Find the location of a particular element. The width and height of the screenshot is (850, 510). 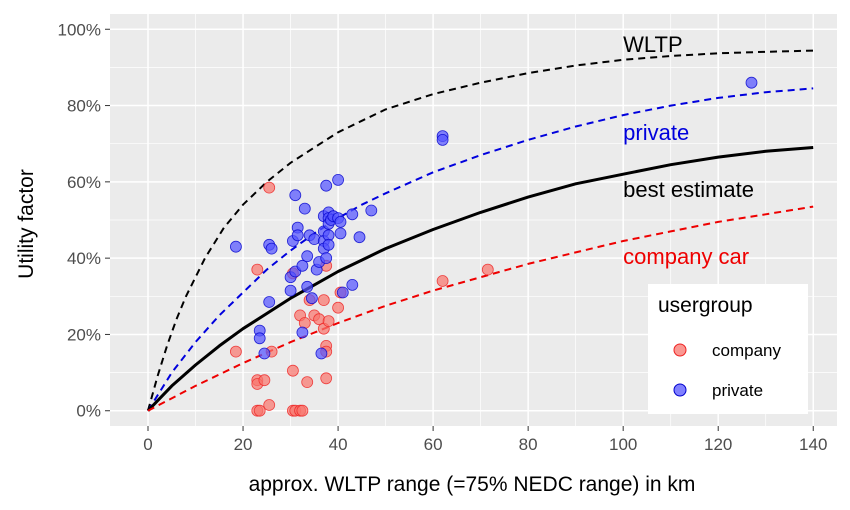

x-tick-label: 100 is located at coordinates (623, 444).